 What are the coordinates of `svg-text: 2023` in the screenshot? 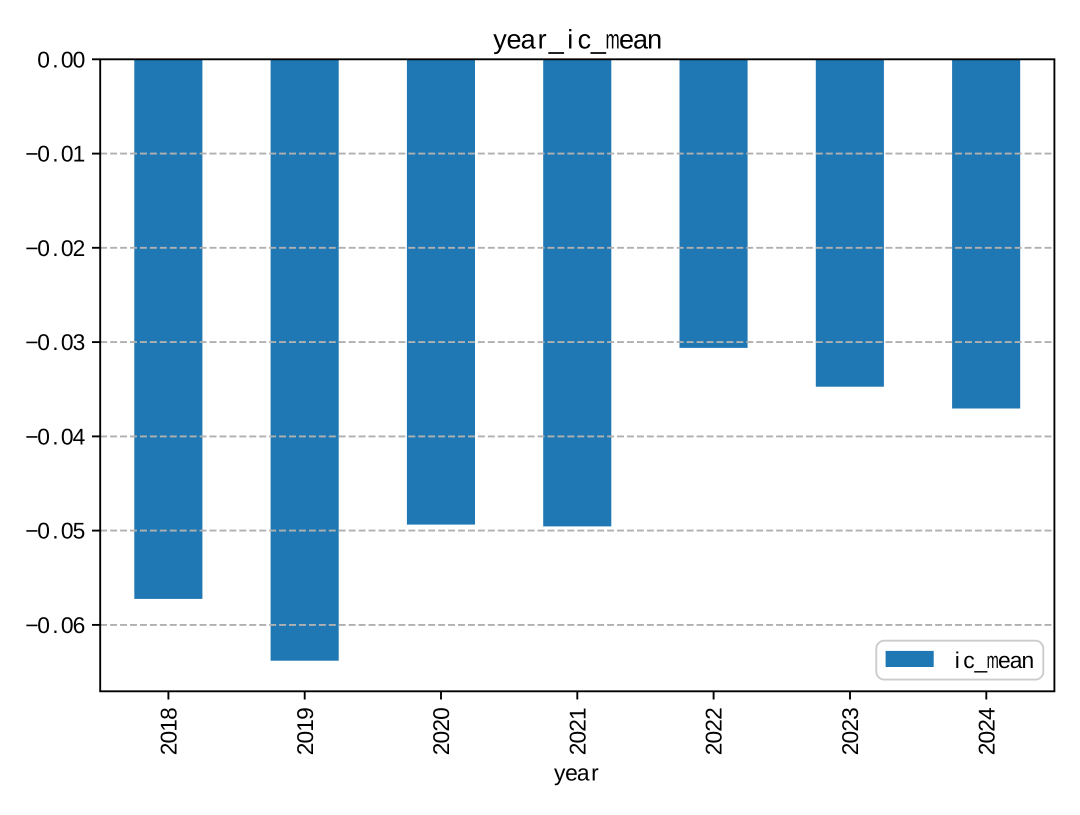 It's located at (850, 731).